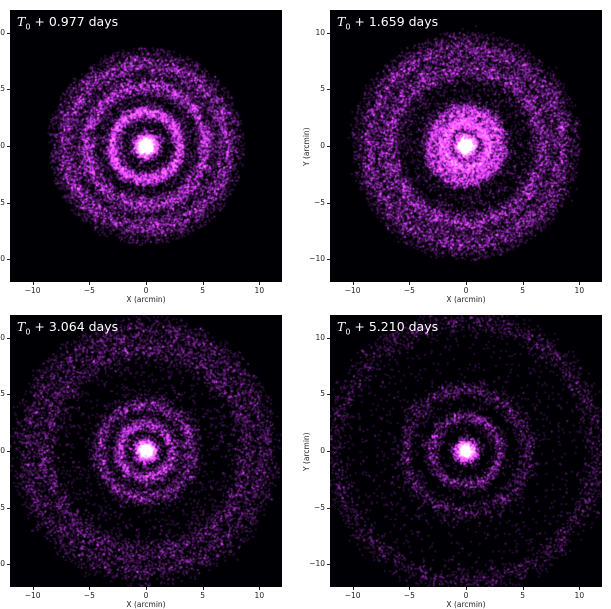  Describe the element at coordinates (68, 328) in the screenshot. I see `panel-title: T0 + 3.064 days` at that location.